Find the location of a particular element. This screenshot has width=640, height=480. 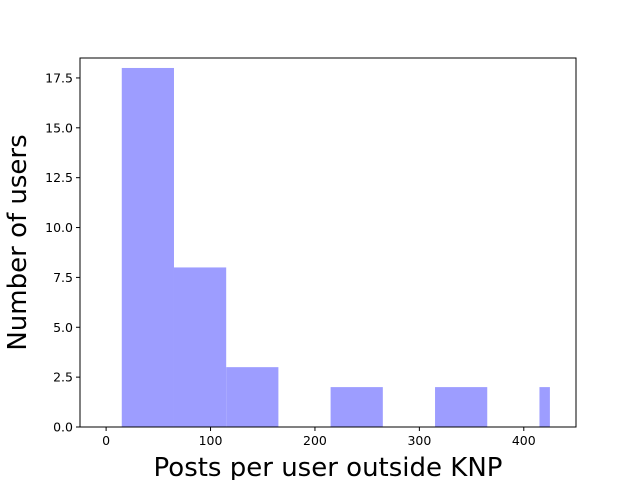

y-axis-ticks: 0.0 2.5 5.0 7.5 10.0 12.5 15.0 17.5 is located at coordinates (62, 252).